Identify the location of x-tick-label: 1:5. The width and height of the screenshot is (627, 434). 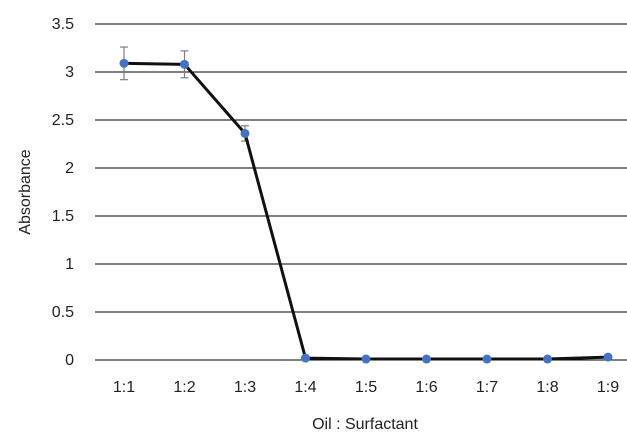
(366, 387).